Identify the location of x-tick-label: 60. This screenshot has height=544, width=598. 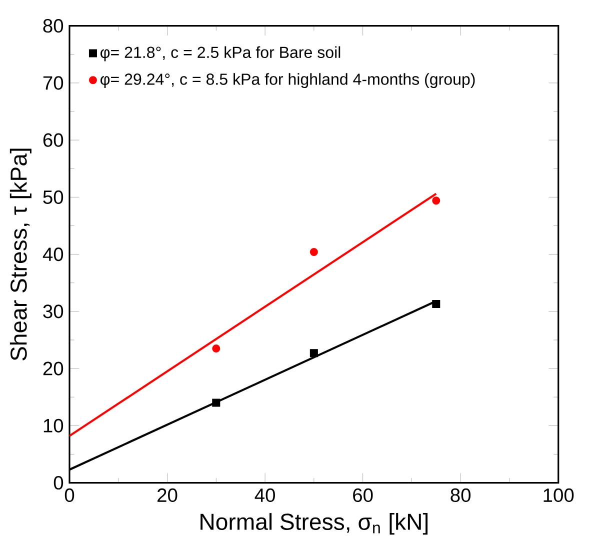
(363, 495).